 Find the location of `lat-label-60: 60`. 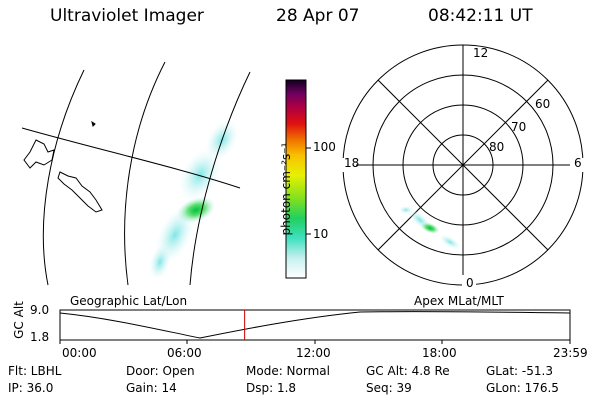

lat-label-60: 60 is located at coordinates (543, 104).